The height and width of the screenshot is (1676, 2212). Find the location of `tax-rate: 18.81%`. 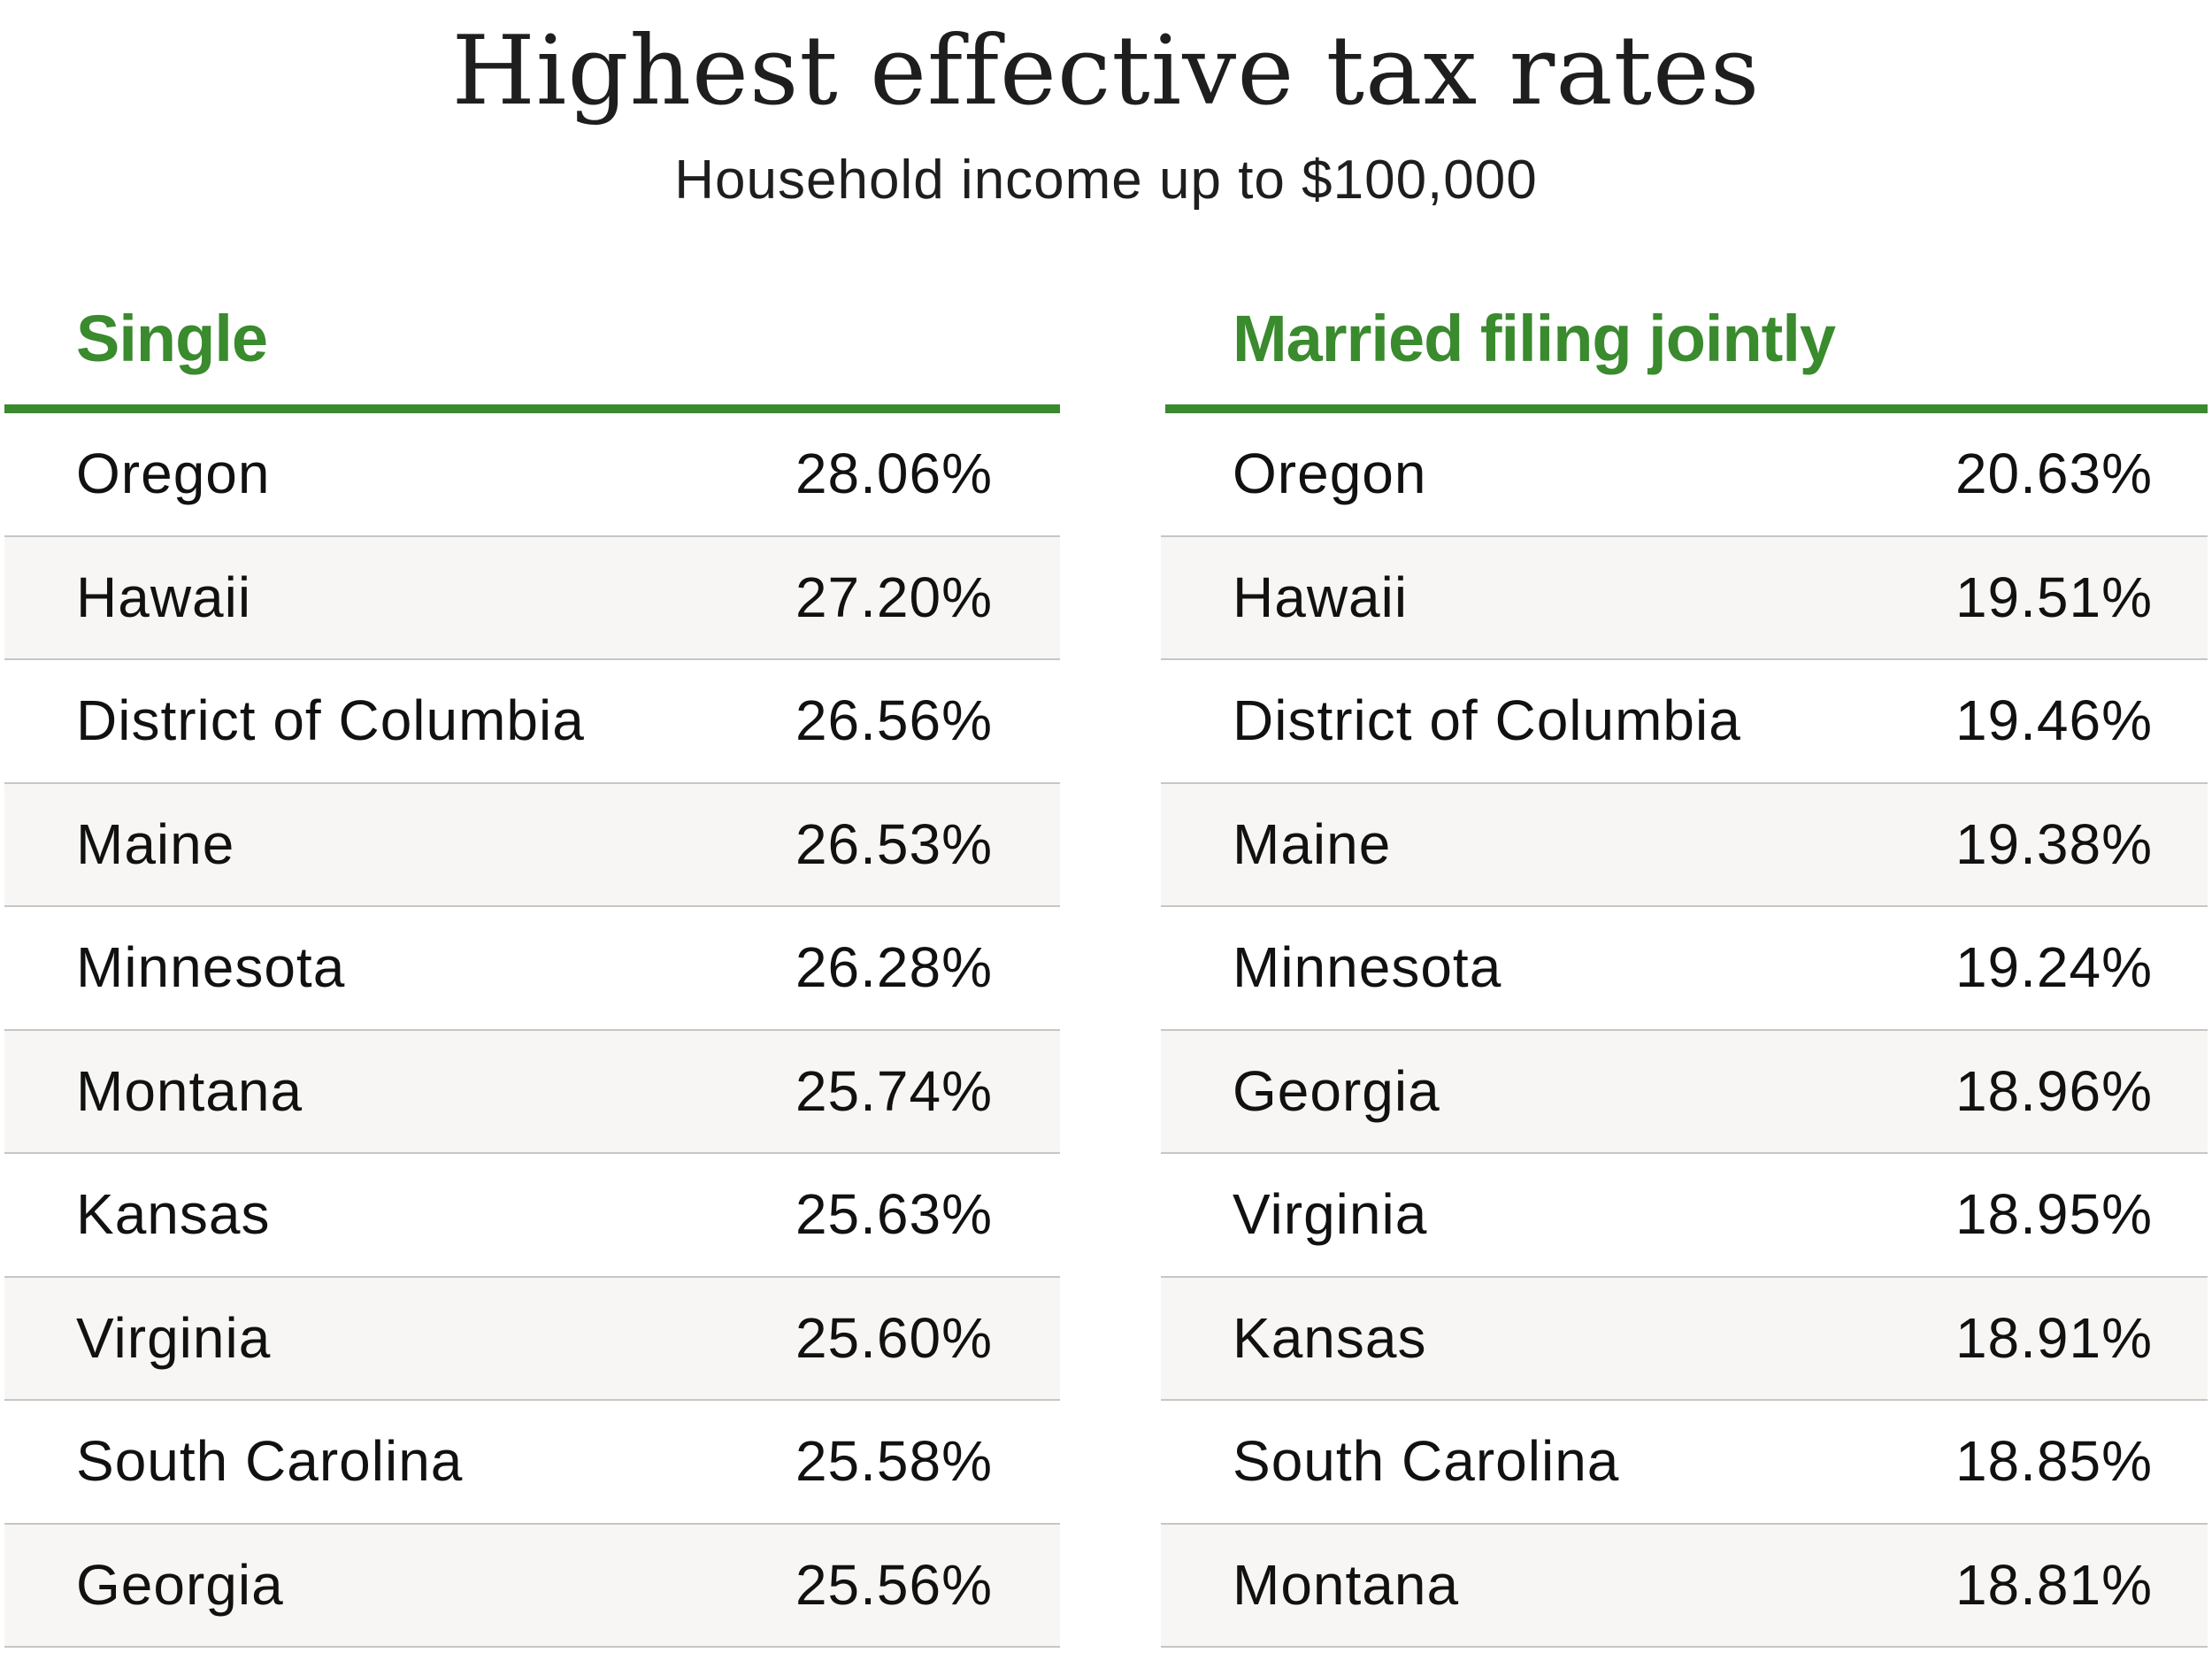

tax-rate: 18.81% is located at coordinates (2054, 1584).